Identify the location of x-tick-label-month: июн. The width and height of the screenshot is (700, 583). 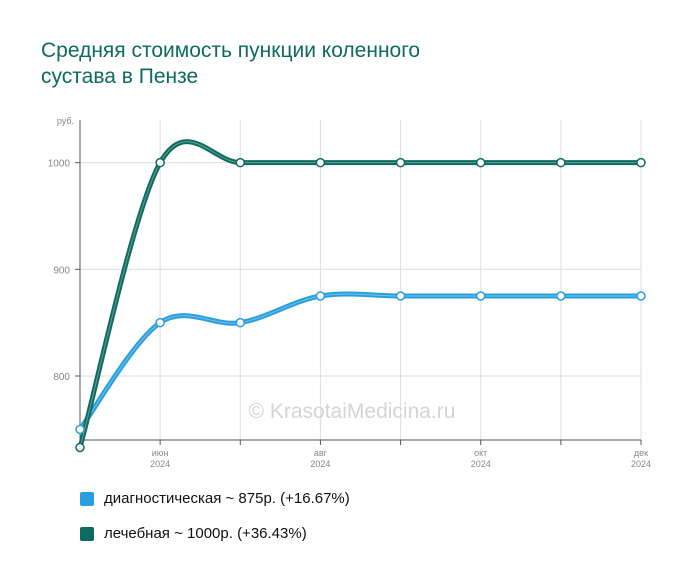
(160, 453).